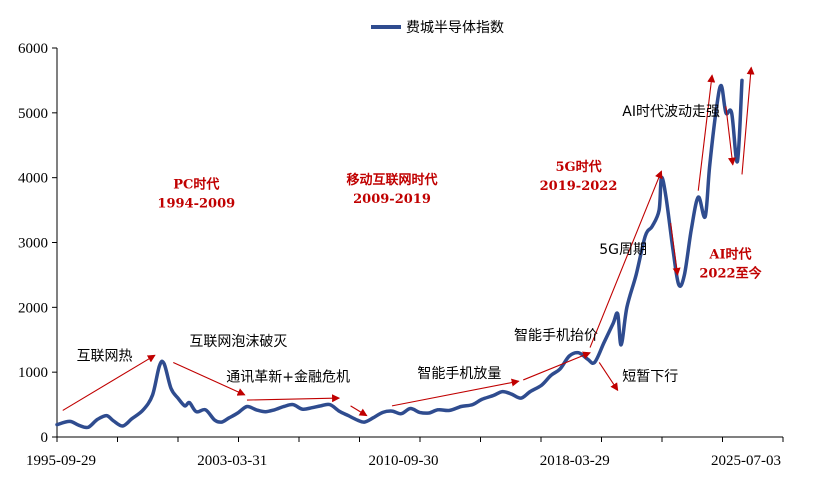  I want to click on x-tick-label: 1995-09-29, so click(61, 461).